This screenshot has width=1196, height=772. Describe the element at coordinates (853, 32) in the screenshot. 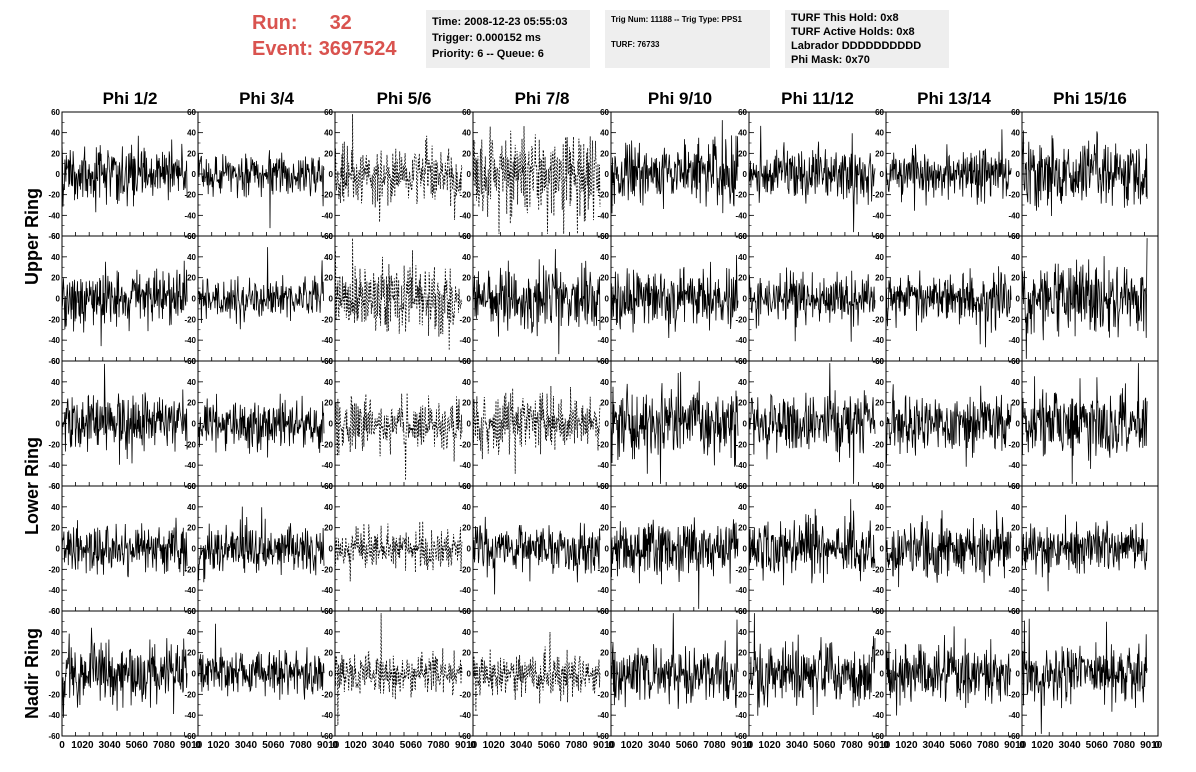

I see `turf-active-holds-text: TURF Active Holds: 0x8` at that location.